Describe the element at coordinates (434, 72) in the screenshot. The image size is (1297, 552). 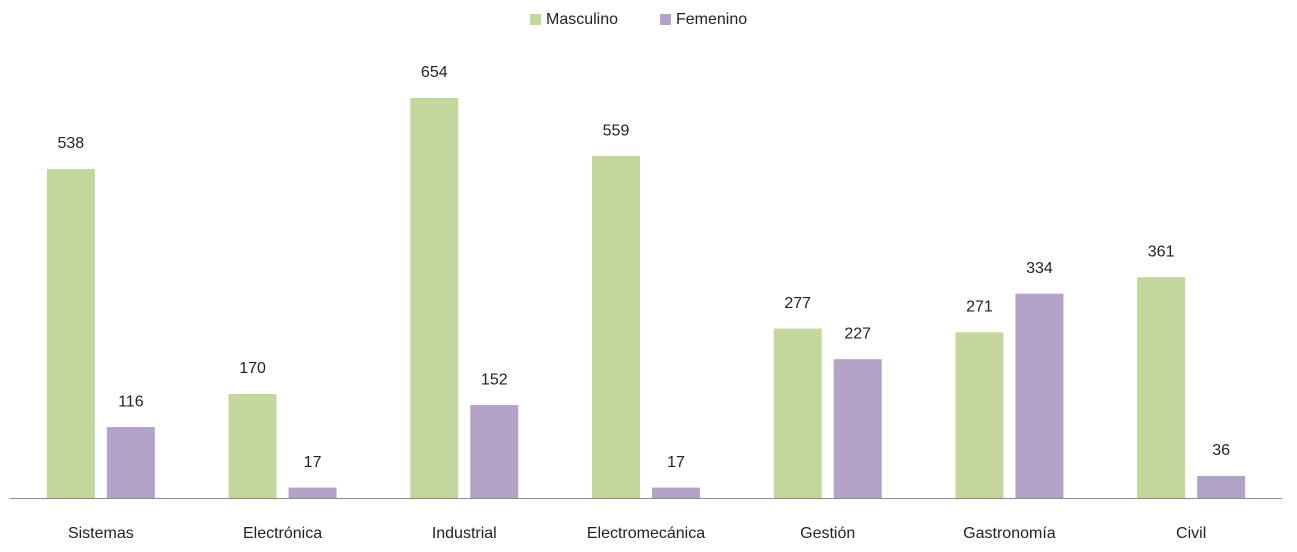
I see `value-label: 654` at that location.